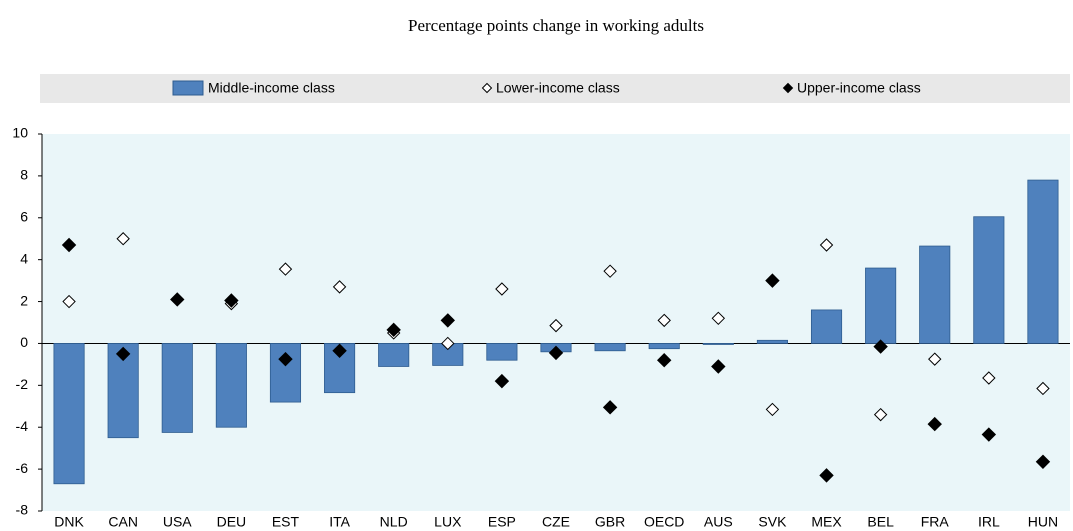  What do you see at coordinates (271, 88) in the screenshot?
I see `legend-label: Middle-income class` at bounding box center [271, 88].